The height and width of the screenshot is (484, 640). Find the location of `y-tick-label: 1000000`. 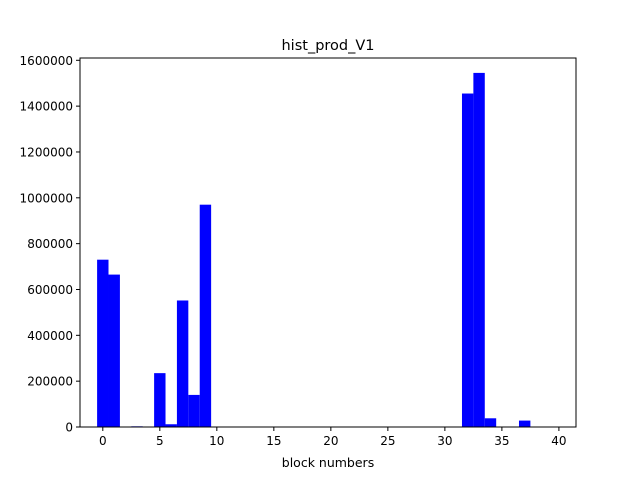

y-tick-label: 1000000 is located at coordinates (46, 198).